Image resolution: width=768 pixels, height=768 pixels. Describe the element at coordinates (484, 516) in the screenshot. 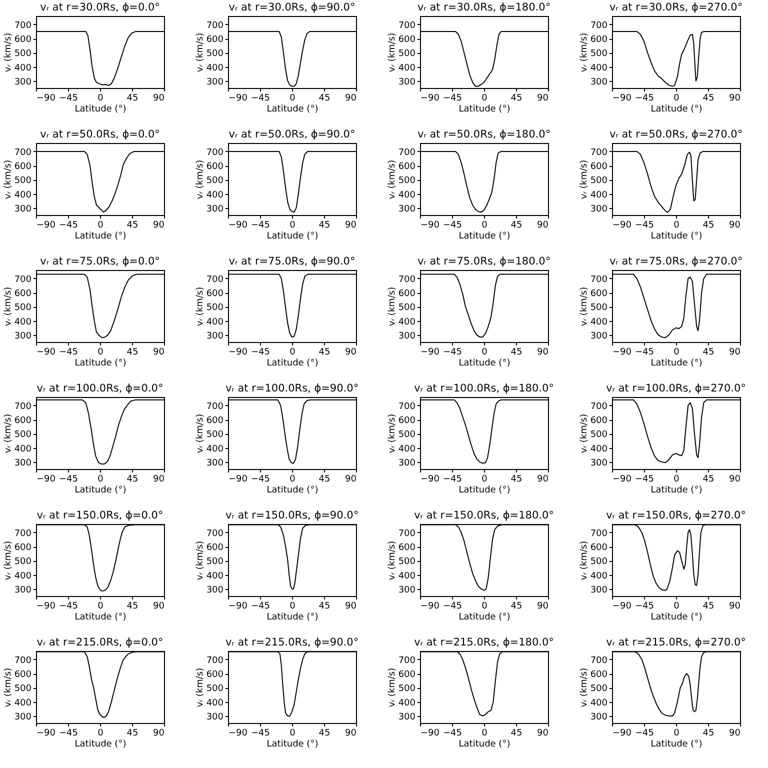

I see `chart-title: vᵣ at r=150.0Rs, ϕ=180.0°` at that location.